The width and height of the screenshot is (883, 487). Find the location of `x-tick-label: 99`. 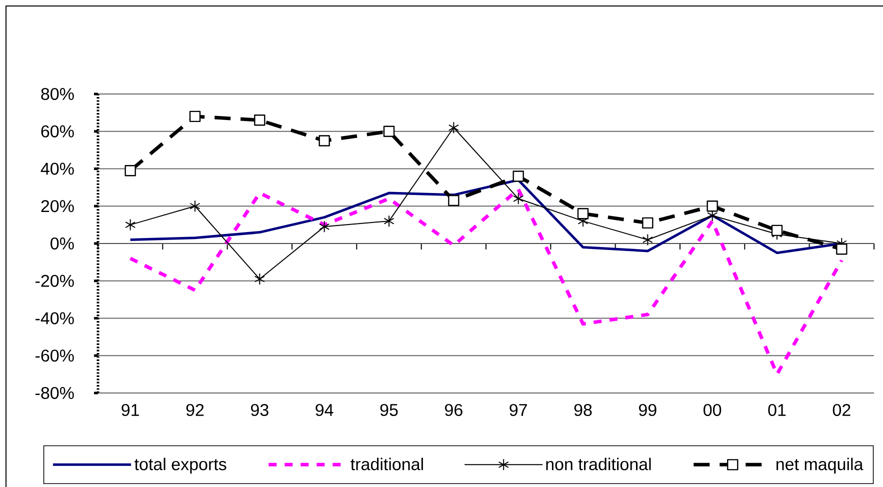

x-tick-label: 99 is located at coordinates (647, 410).